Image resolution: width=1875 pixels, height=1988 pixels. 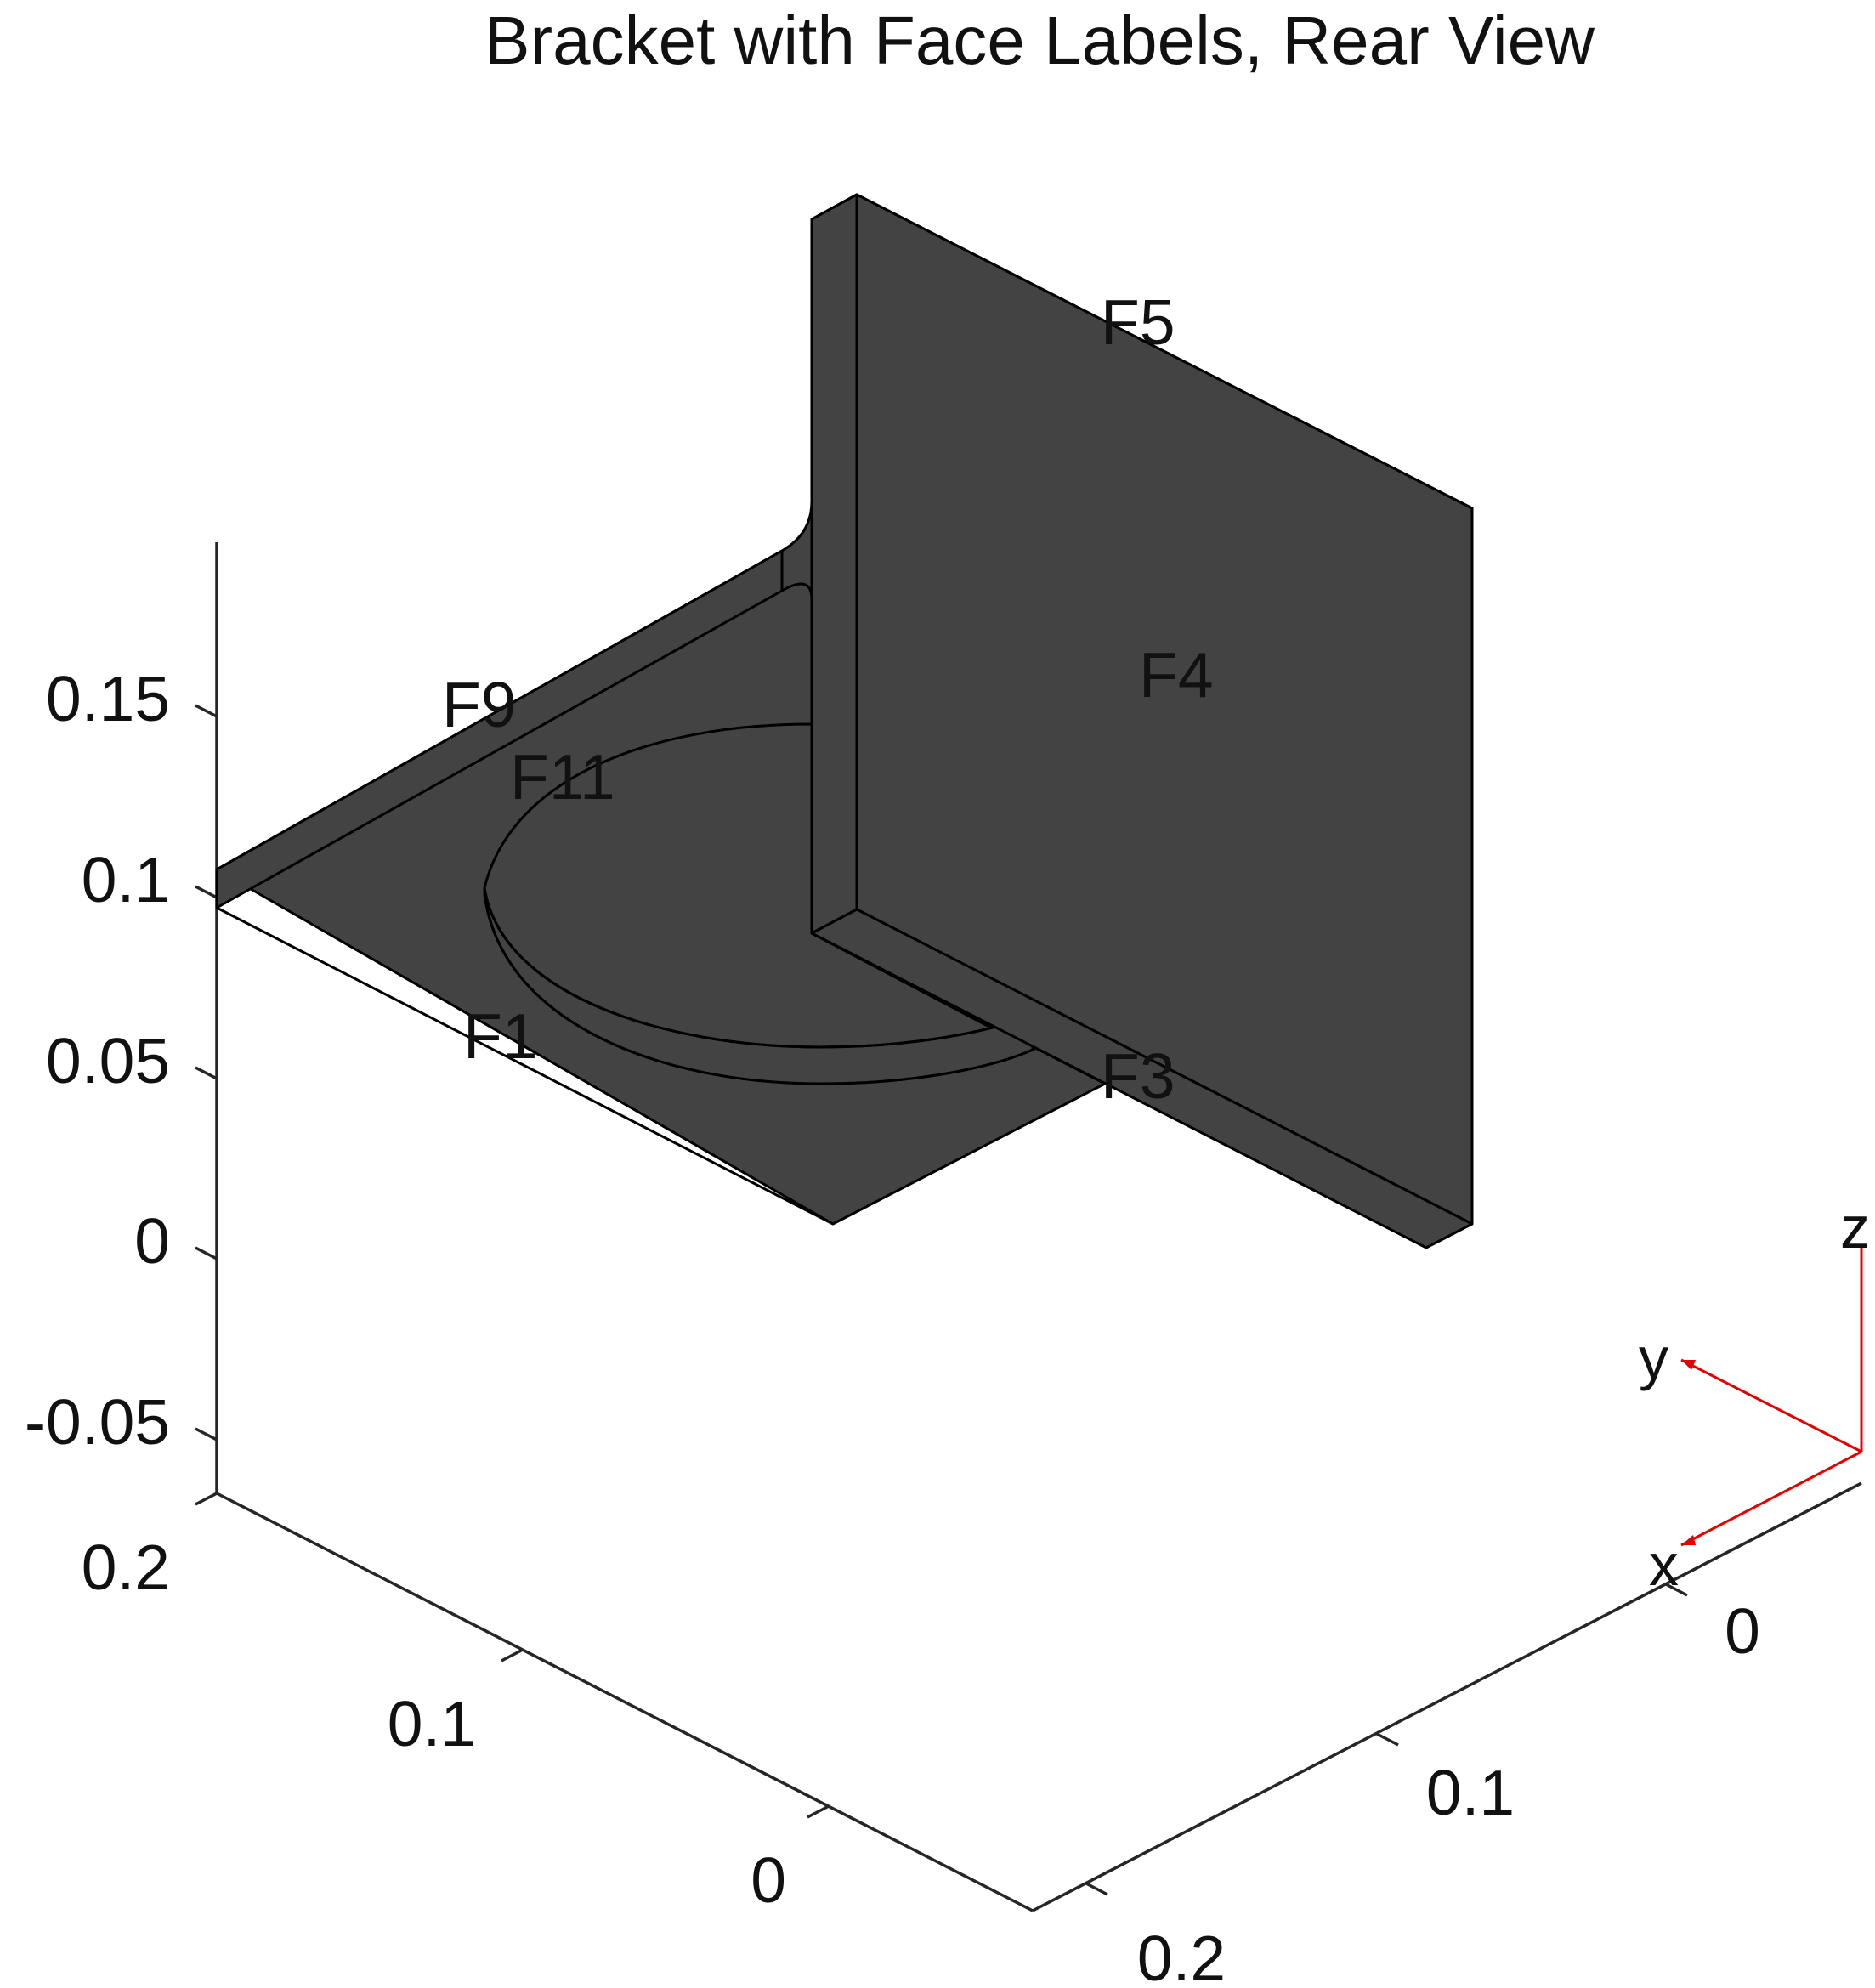 What do you see at coordinates (1771, 1405) in the screenshot?
I see `triad-y-arrow` at bounding box center [1771, 1405].